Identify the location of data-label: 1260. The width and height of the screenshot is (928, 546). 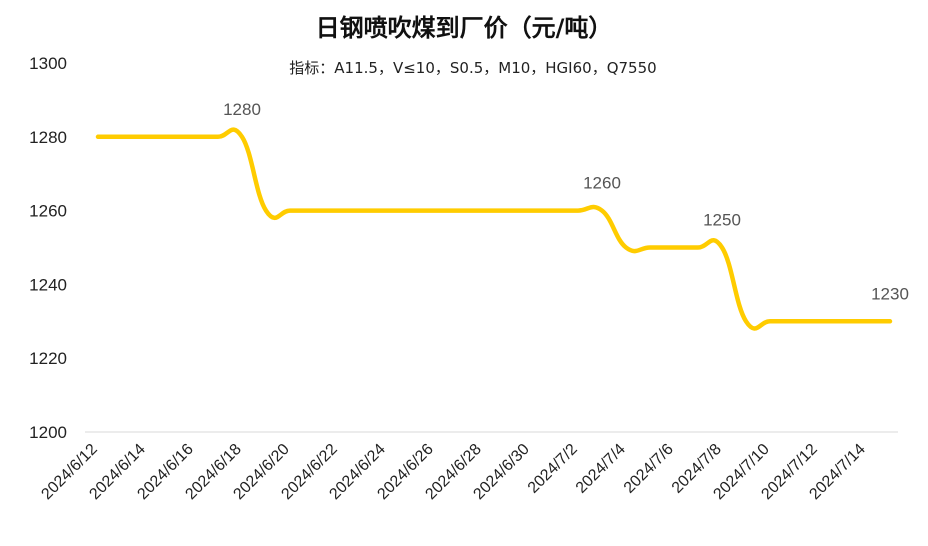
(602, 183).